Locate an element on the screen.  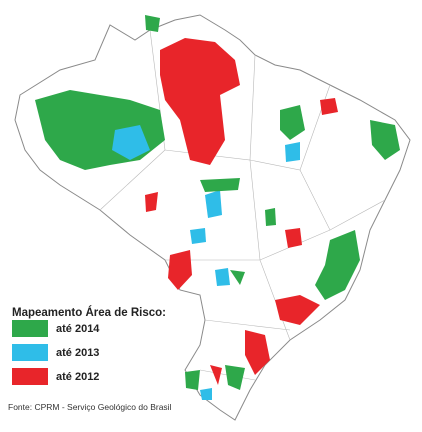
legend-label: até 2014 is located at coordinates (78, 329).